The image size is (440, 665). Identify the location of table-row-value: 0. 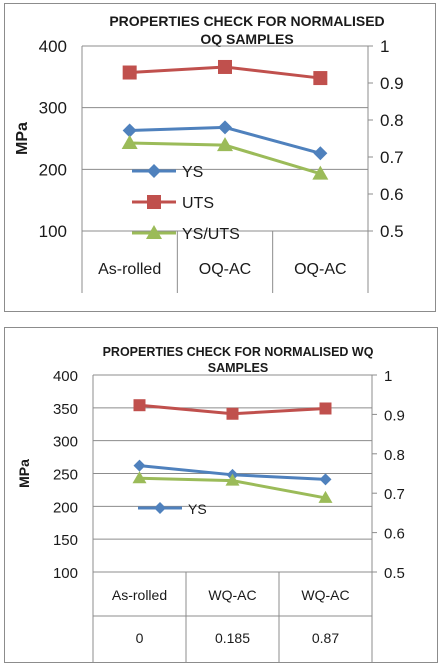
(140, 638).